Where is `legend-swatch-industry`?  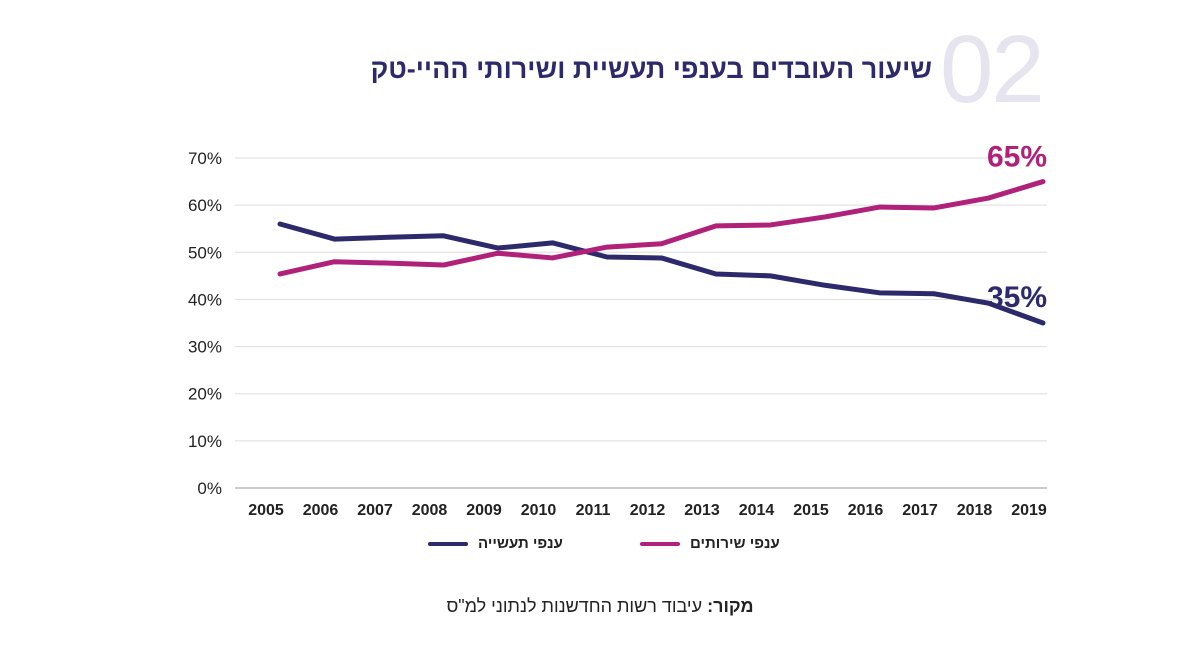 legend-swatch-industry is located at coordinates (448, 543).